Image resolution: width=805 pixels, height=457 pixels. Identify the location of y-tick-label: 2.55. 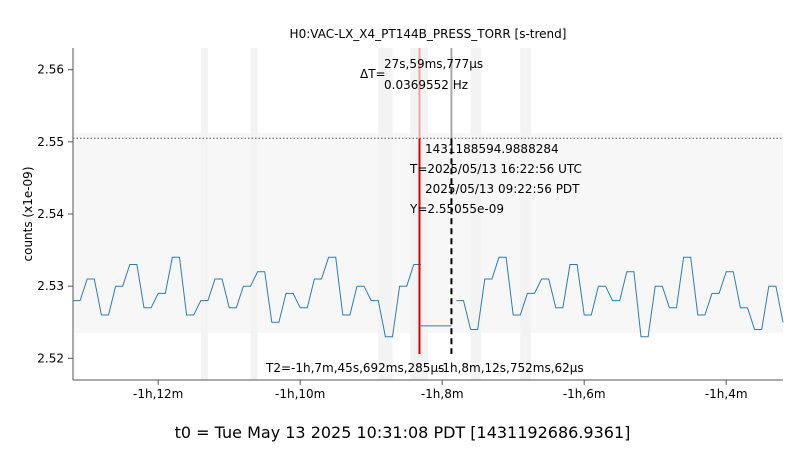
(50, 142).